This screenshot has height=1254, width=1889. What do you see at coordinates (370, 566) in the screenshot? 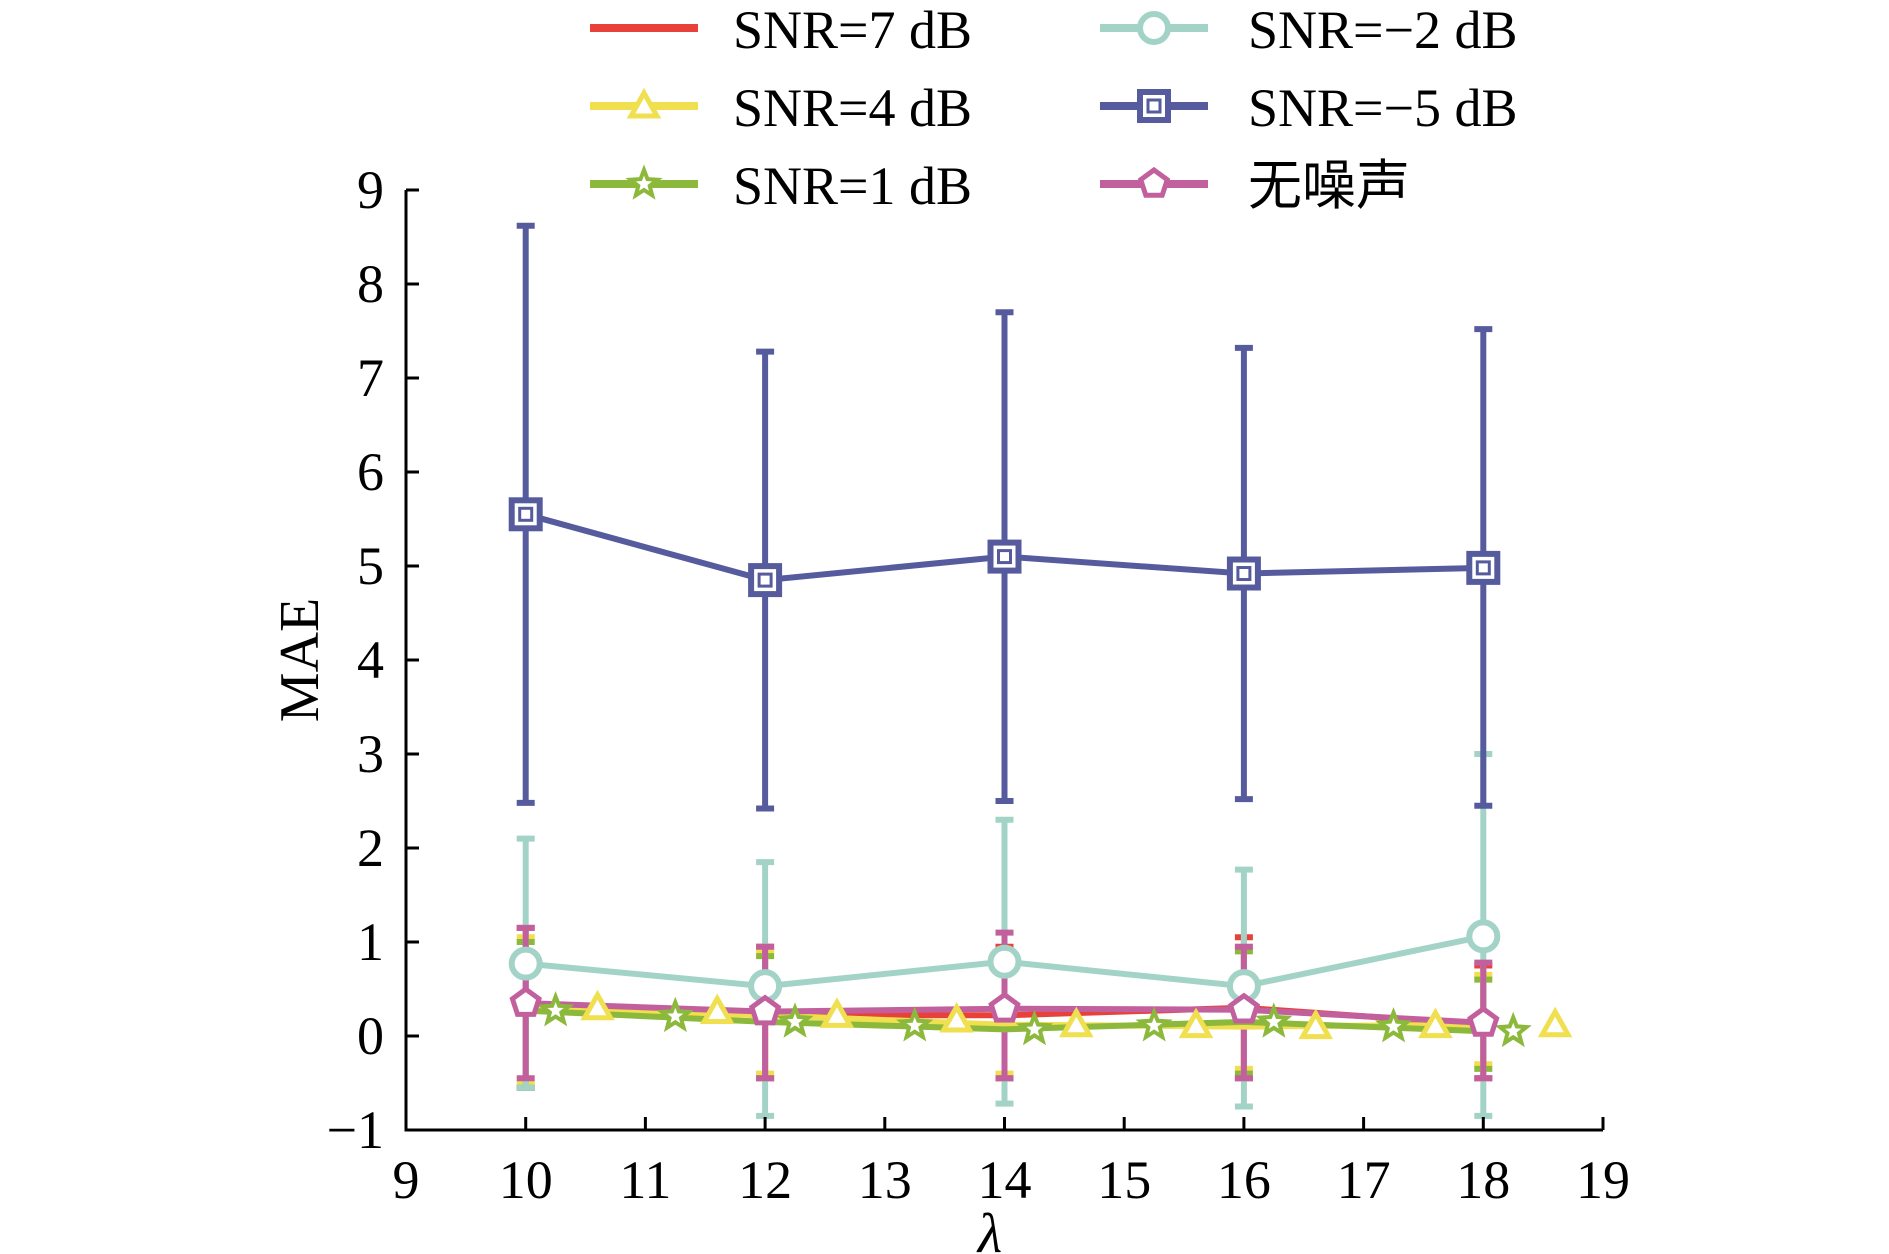
I see `y-tick-label: 5` at bounding box center [370, 566].